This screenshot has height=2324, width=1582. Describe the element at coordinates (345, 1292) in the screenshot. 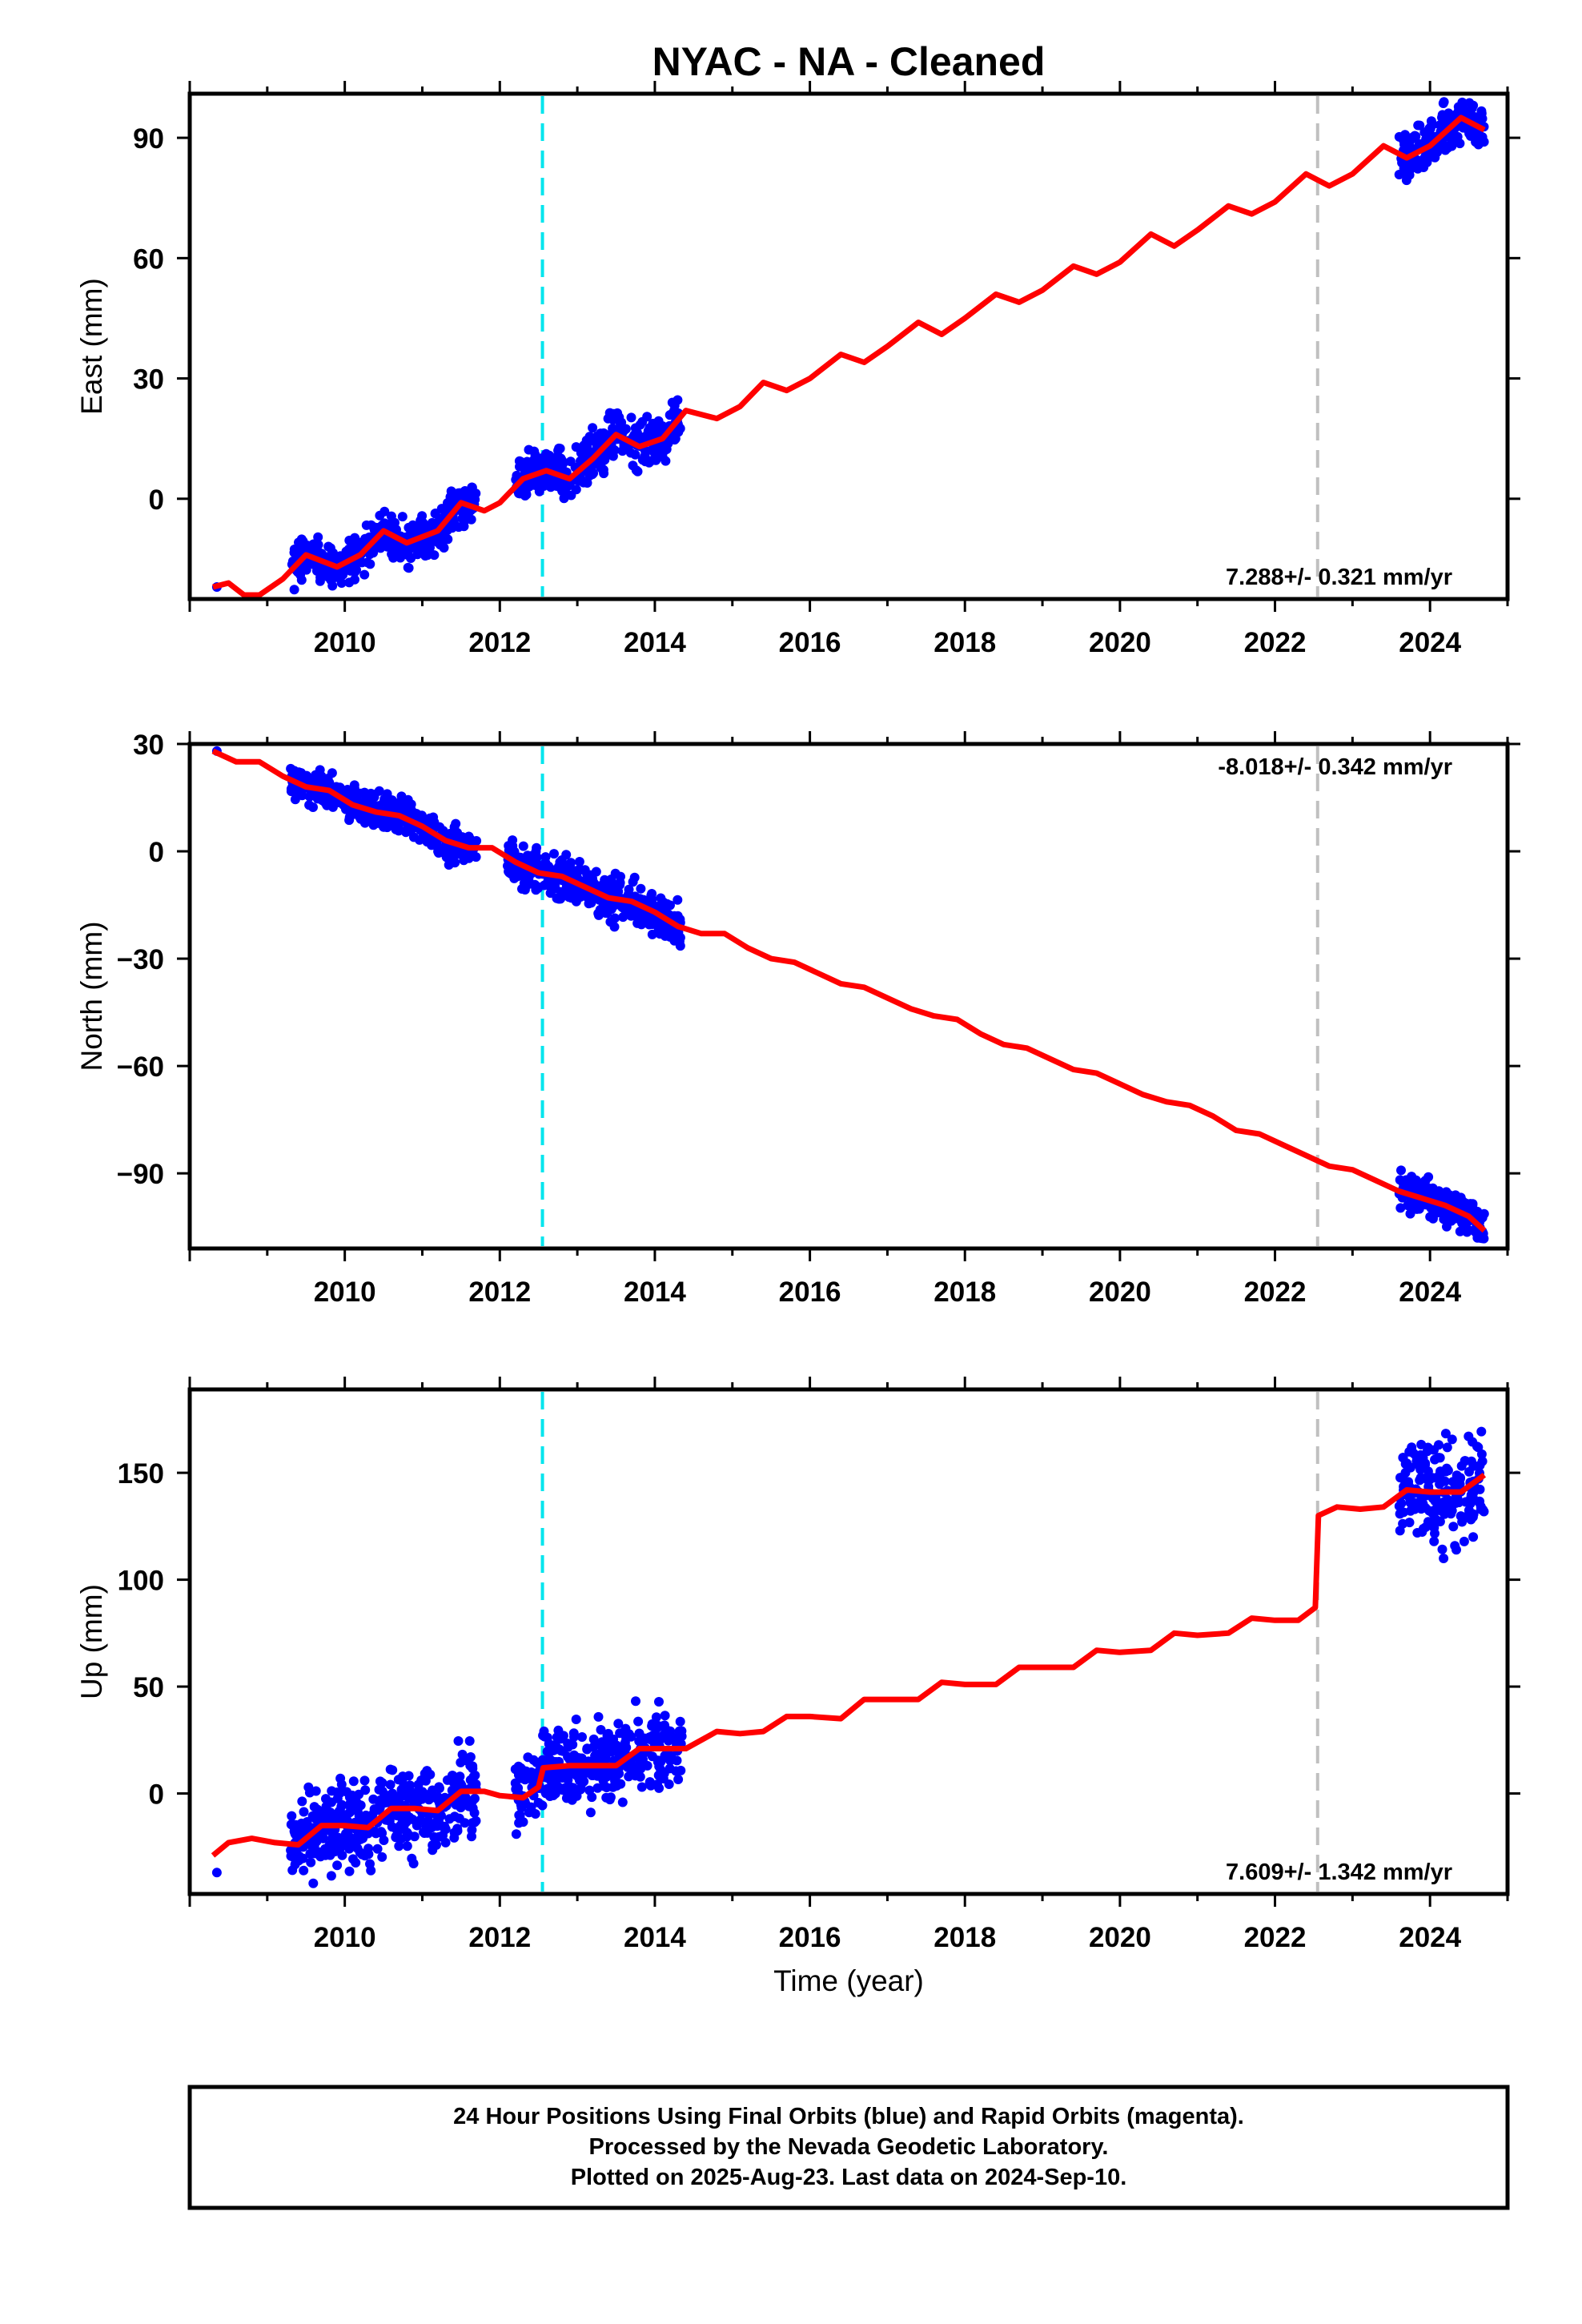

I see `north-x-tick-label: 2010` at that location.